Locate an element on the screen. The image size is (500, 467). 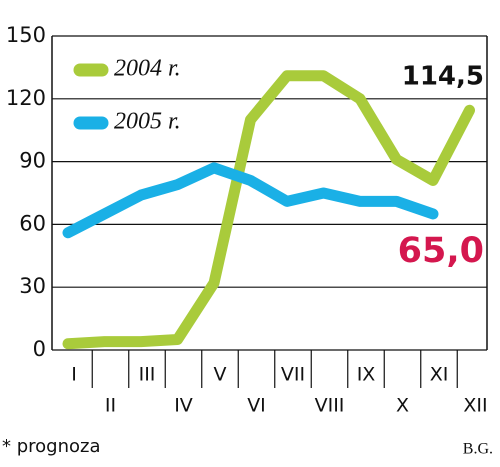
x-tick-label: III is located at coordinates (147, 375).